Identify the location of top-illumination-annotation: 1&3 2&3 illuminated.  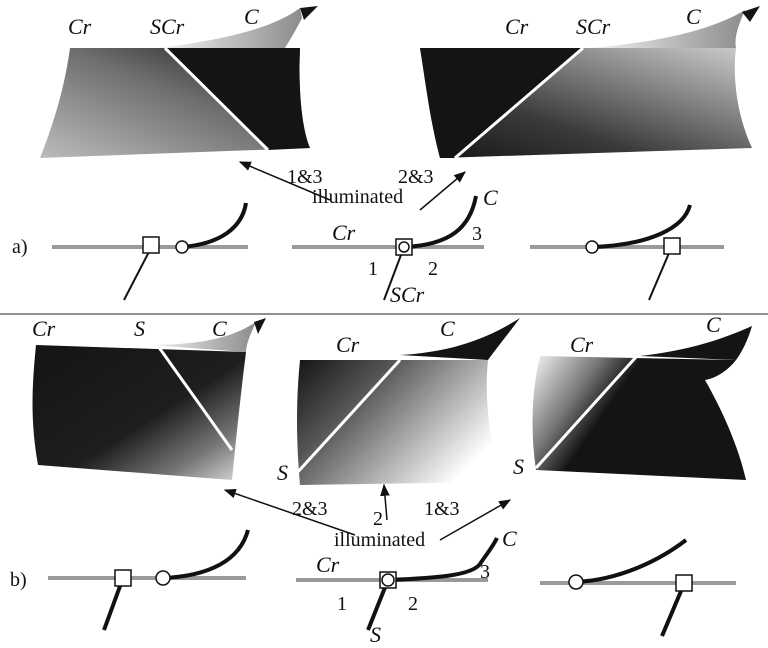
(352, 186).